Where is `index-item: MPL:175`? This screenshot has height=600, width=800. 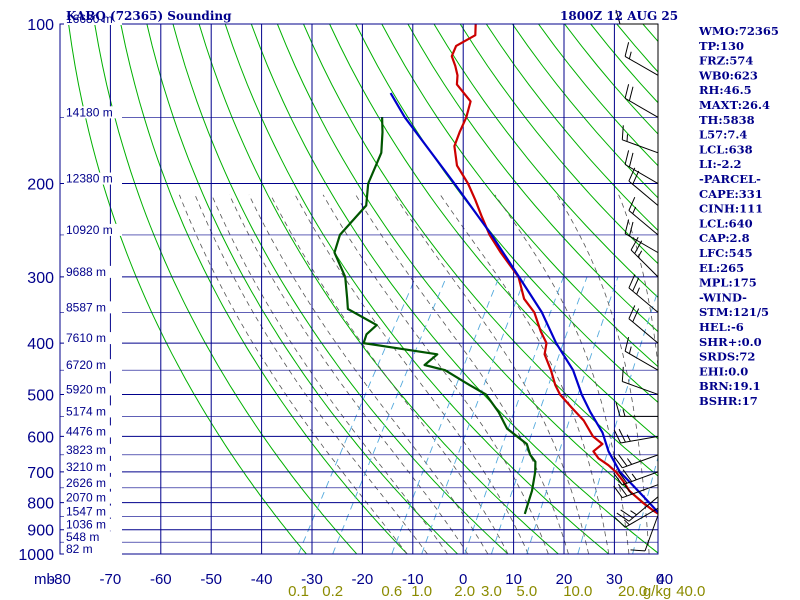 index-item: MPL:175 is located at coordinates (728, 283).